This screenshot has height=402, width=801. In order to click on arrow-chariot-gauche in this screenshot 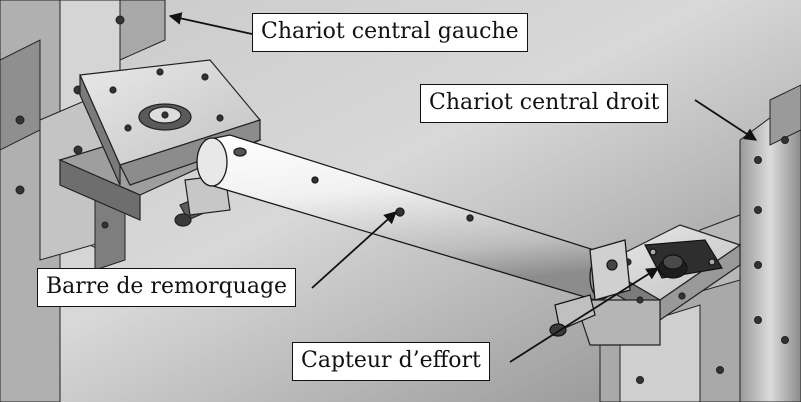, I will do `click(210, 23)`.